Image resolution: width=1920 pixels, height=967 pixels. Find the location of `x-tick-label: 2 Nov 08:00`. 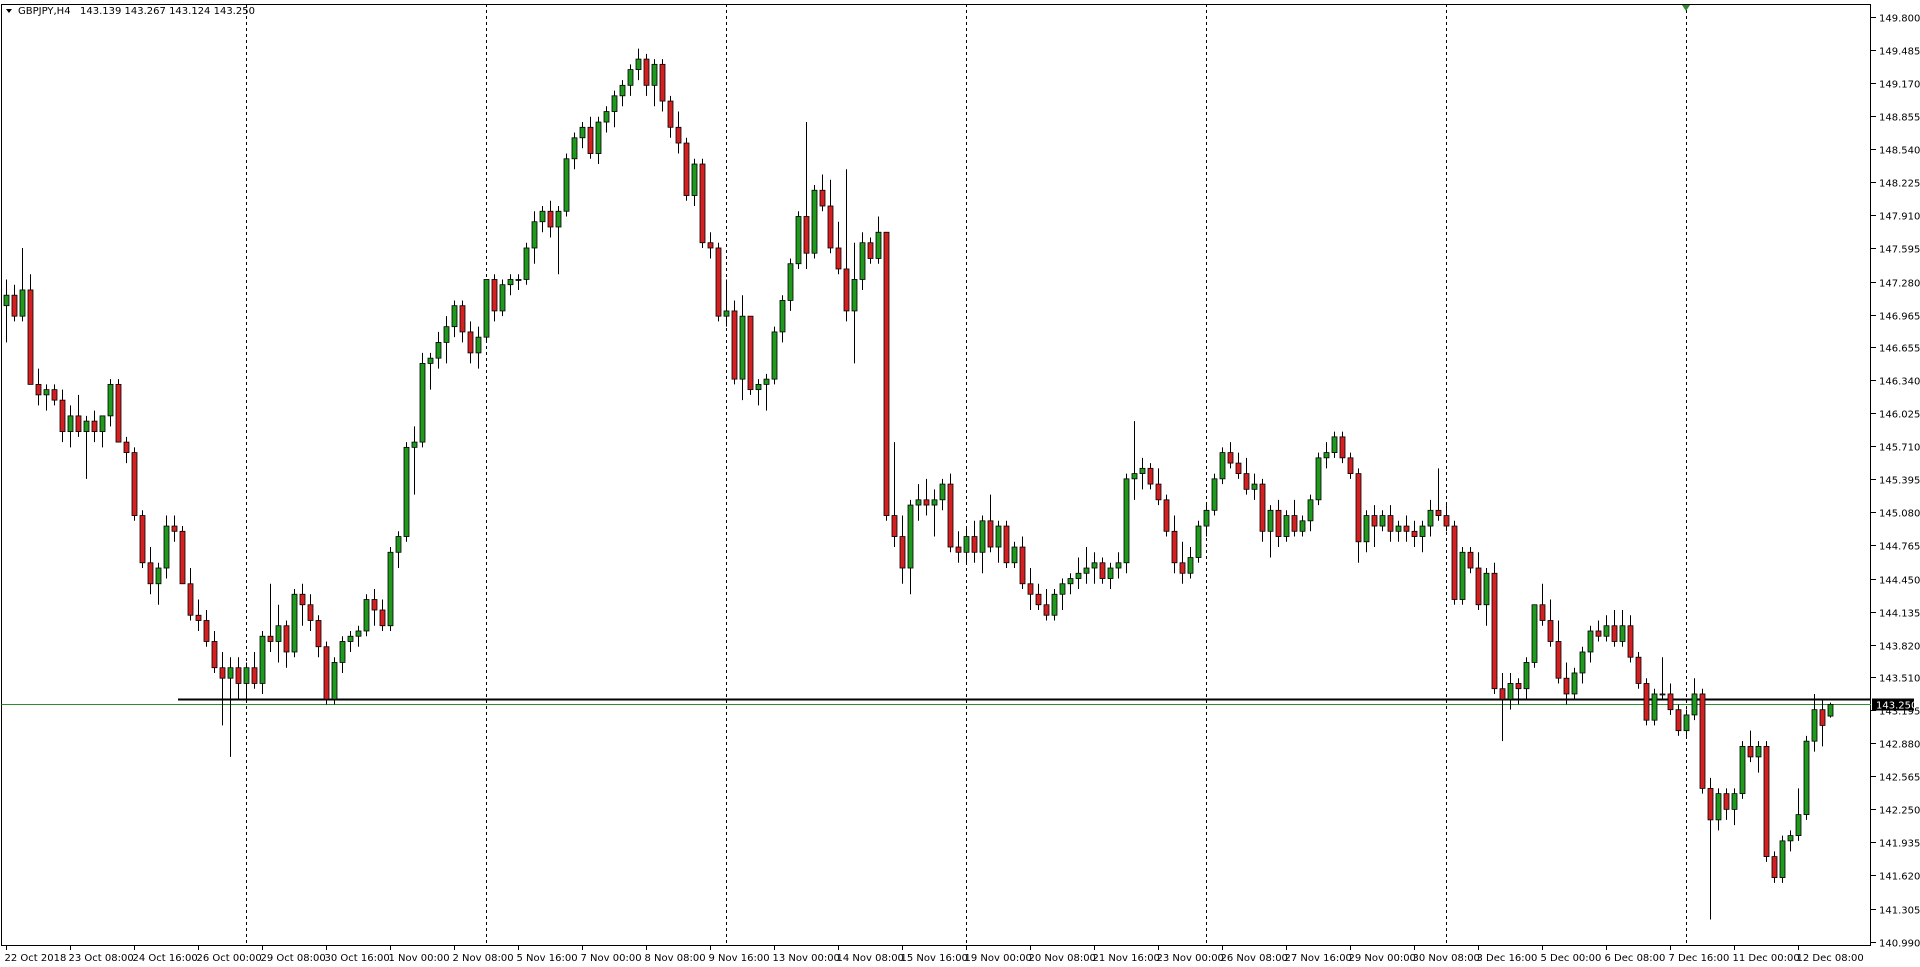

x-tick-label: 2 Nov 08:00 is located at coordinates (483, 958).